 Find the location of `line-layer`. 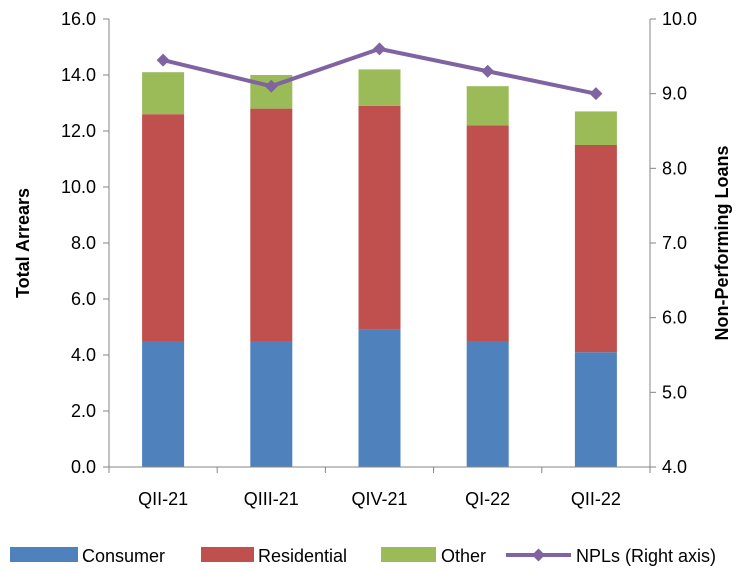

line-layer is located at coordinates (379, 71).